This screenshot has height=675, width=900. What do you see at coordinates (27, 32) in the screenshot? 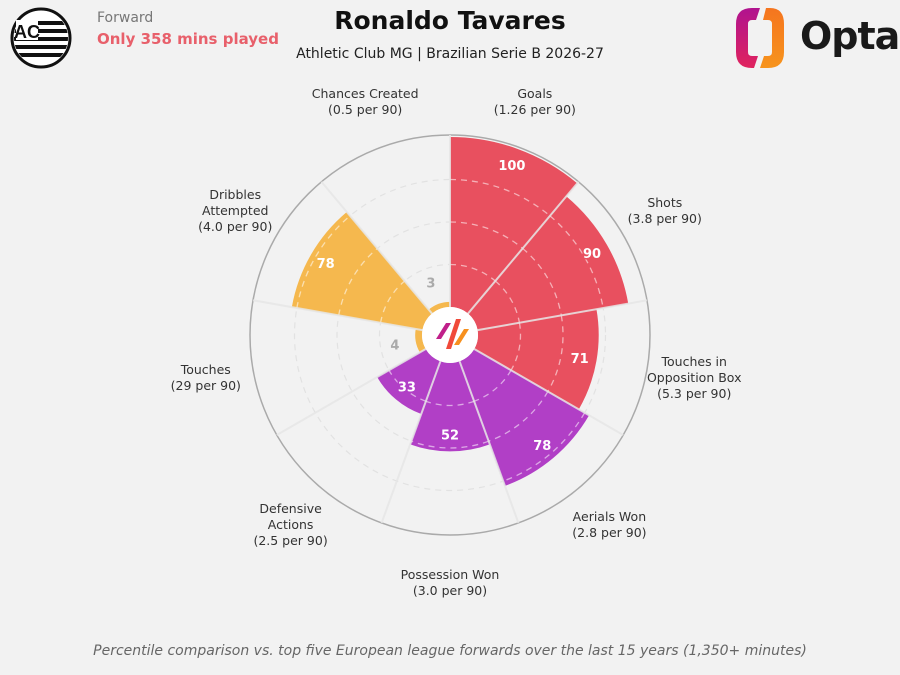
I see `svg-text: AC` at bounding box center [27, 32].